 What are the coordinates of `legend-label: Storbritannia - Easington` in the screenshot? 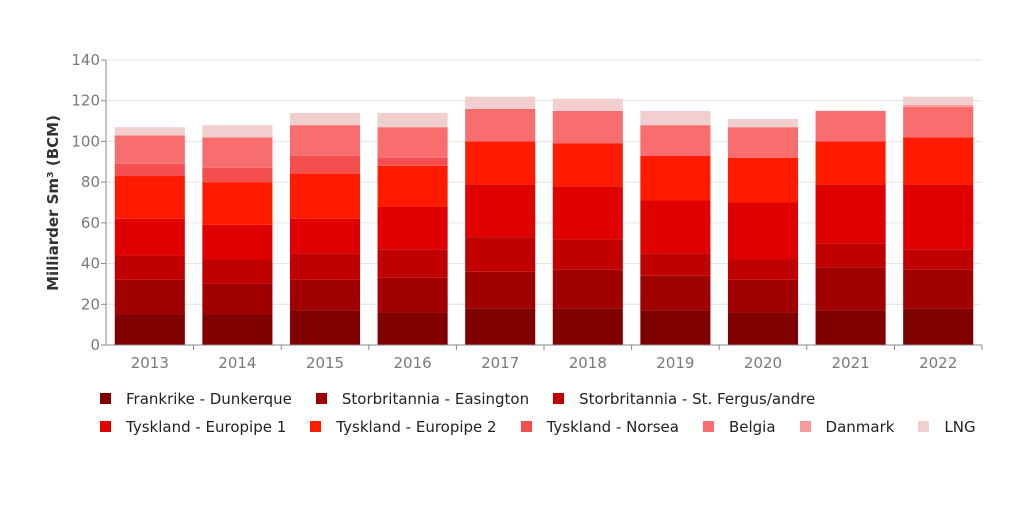 It's located at (435, 398).